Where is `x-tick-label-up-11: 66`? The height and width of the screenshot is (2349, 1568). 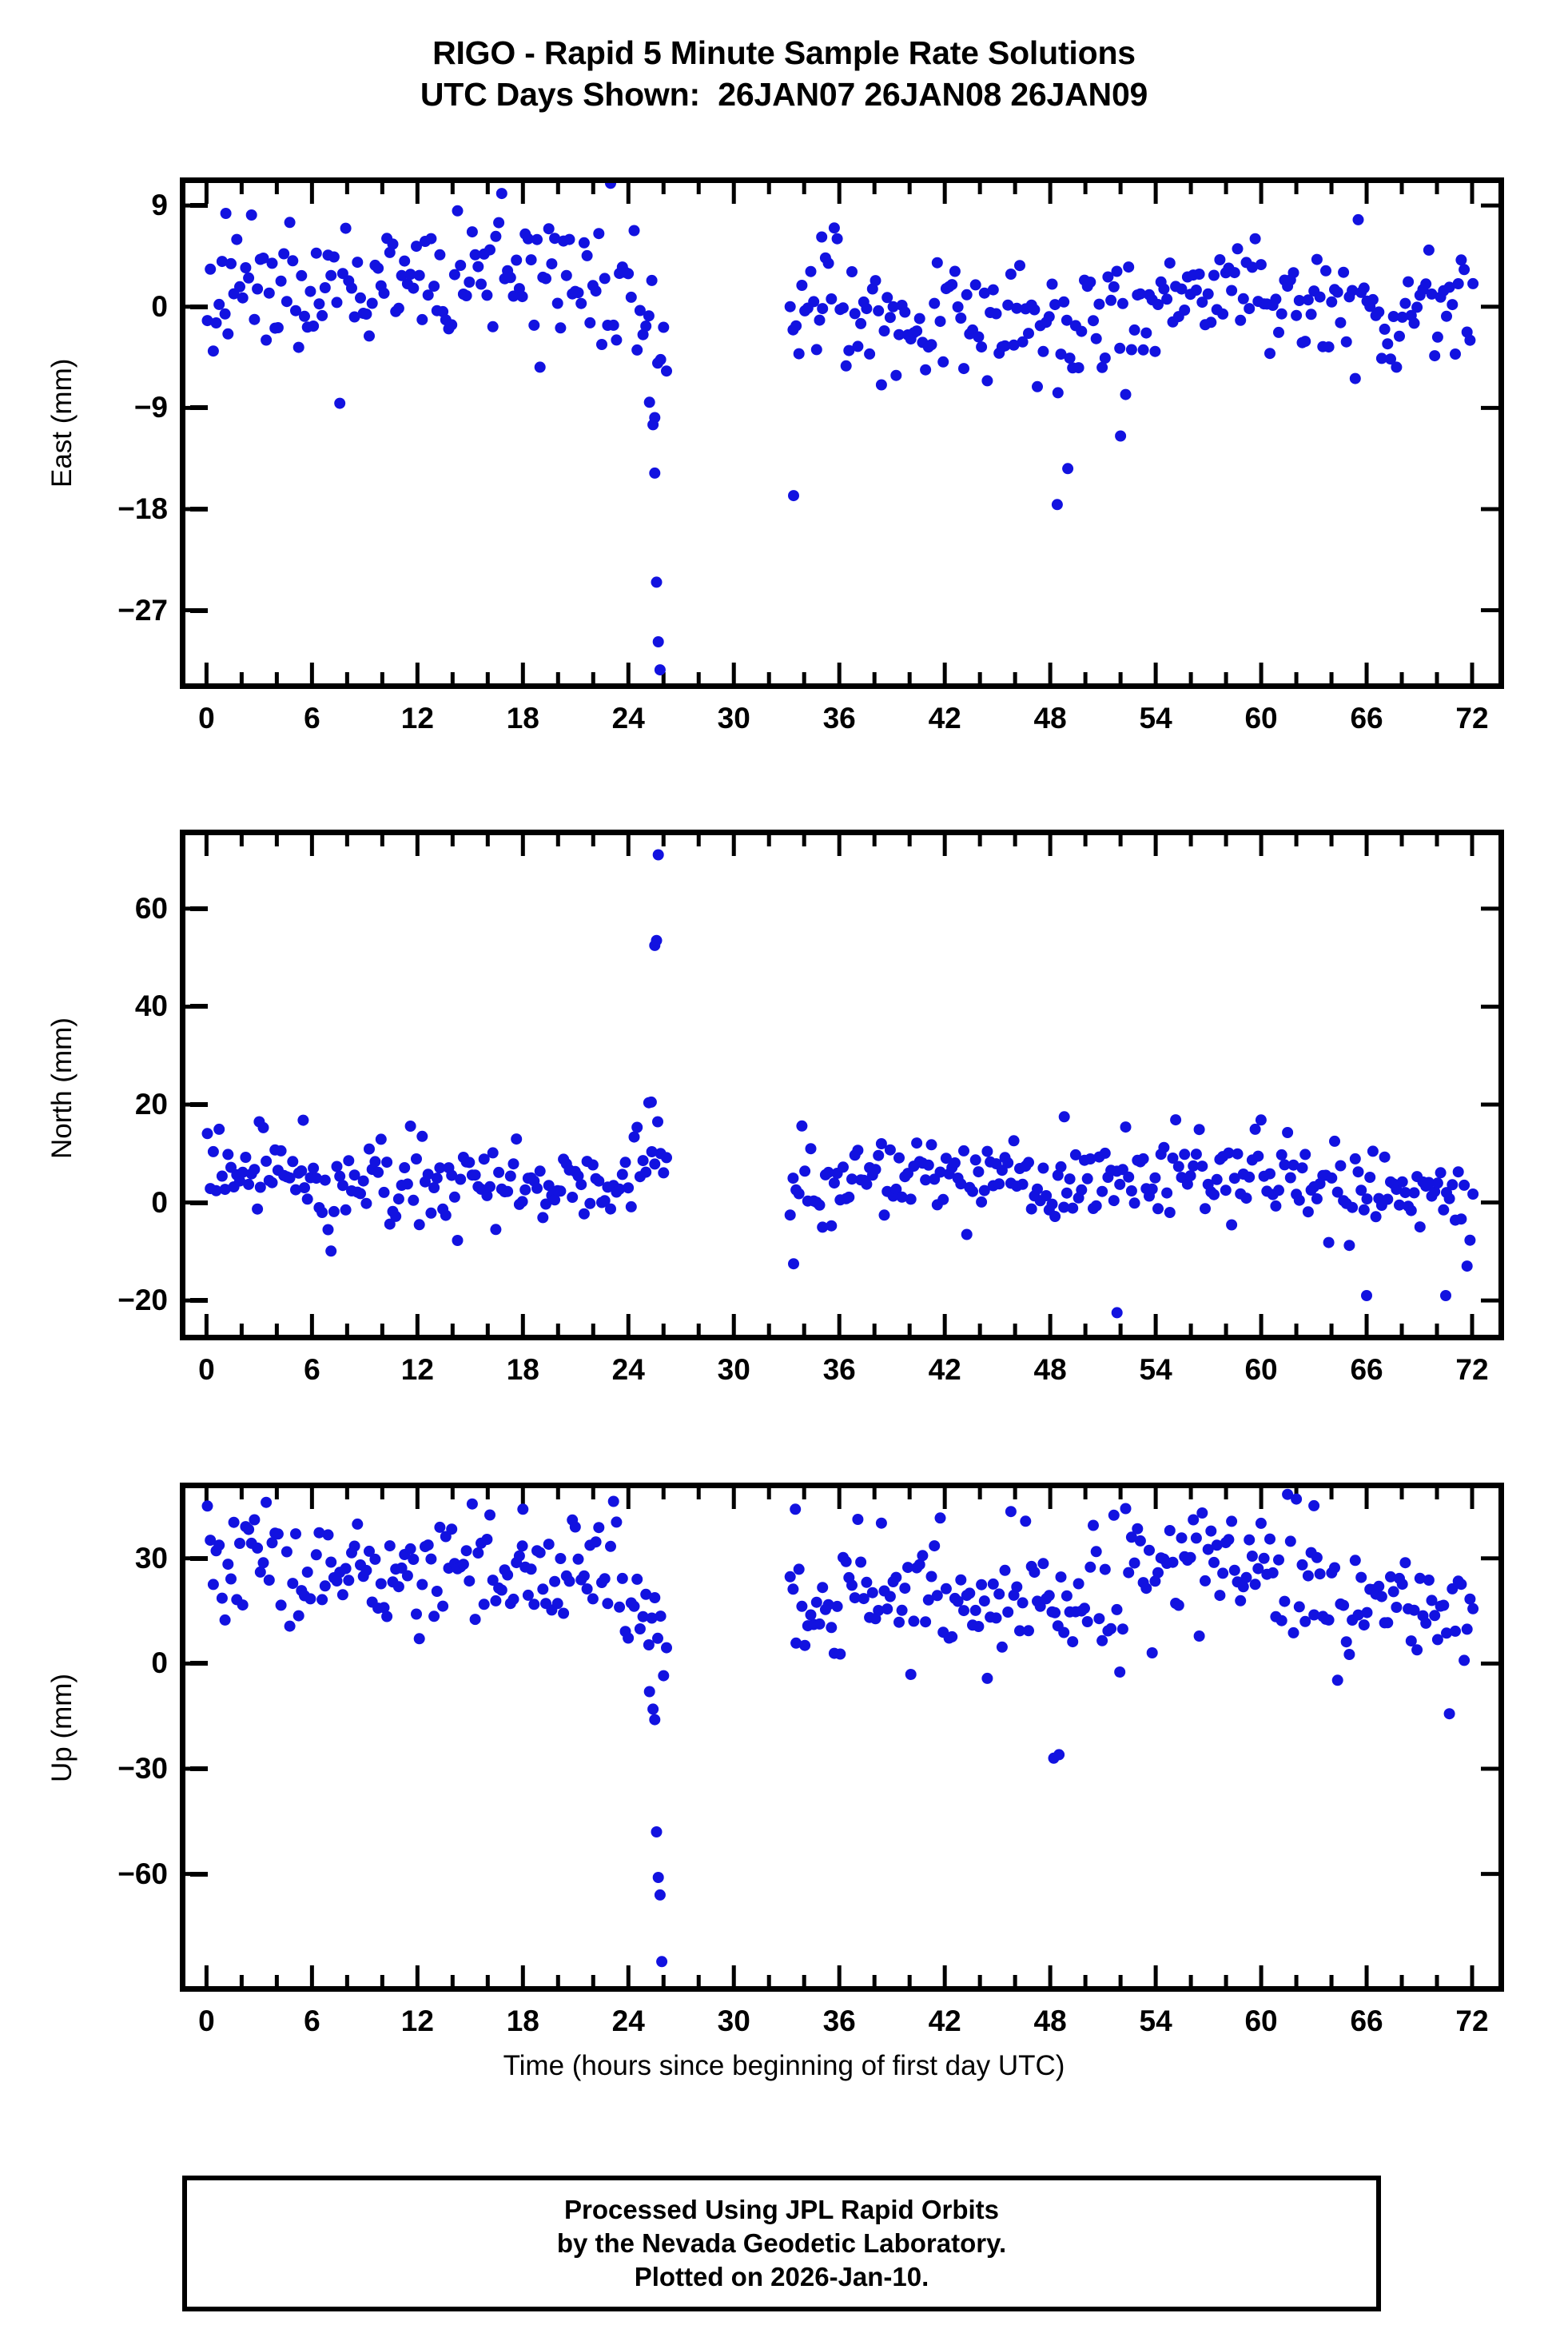 x-tick-label-up-11: 66 is located at coordinates (1366, 2021).